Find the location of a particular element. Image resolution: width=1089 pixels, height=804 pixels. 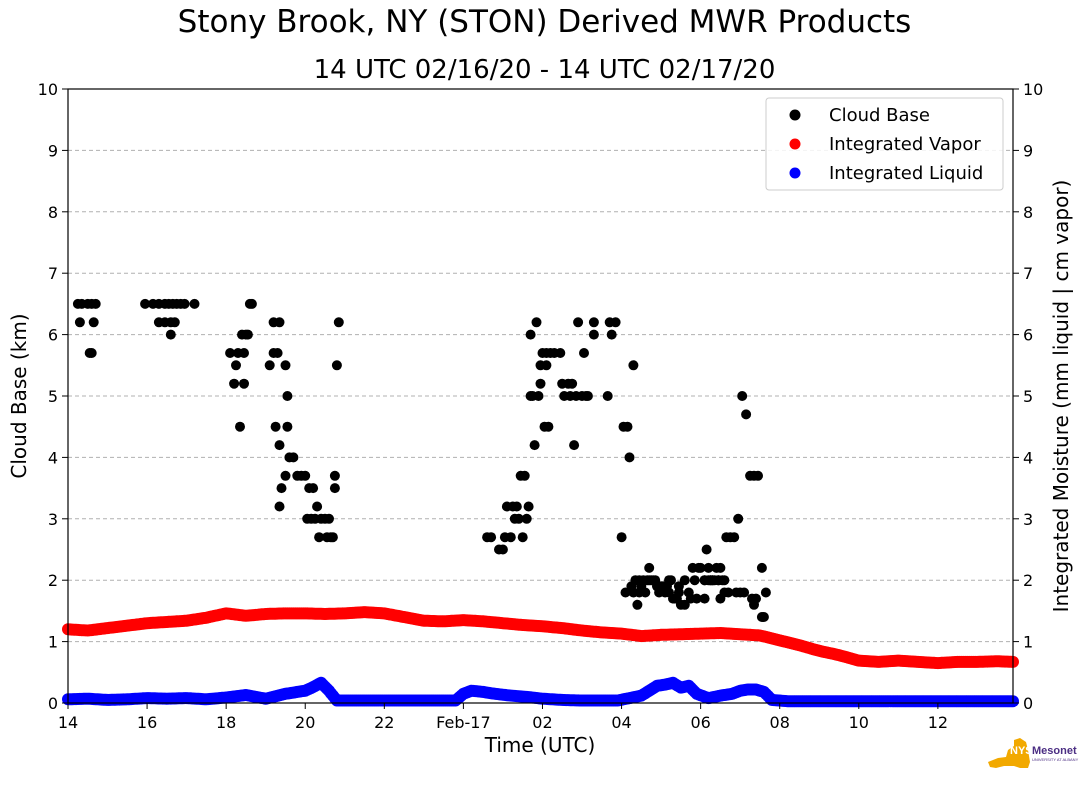

y-tick-label: 3 is located at coordinates (53, 519).